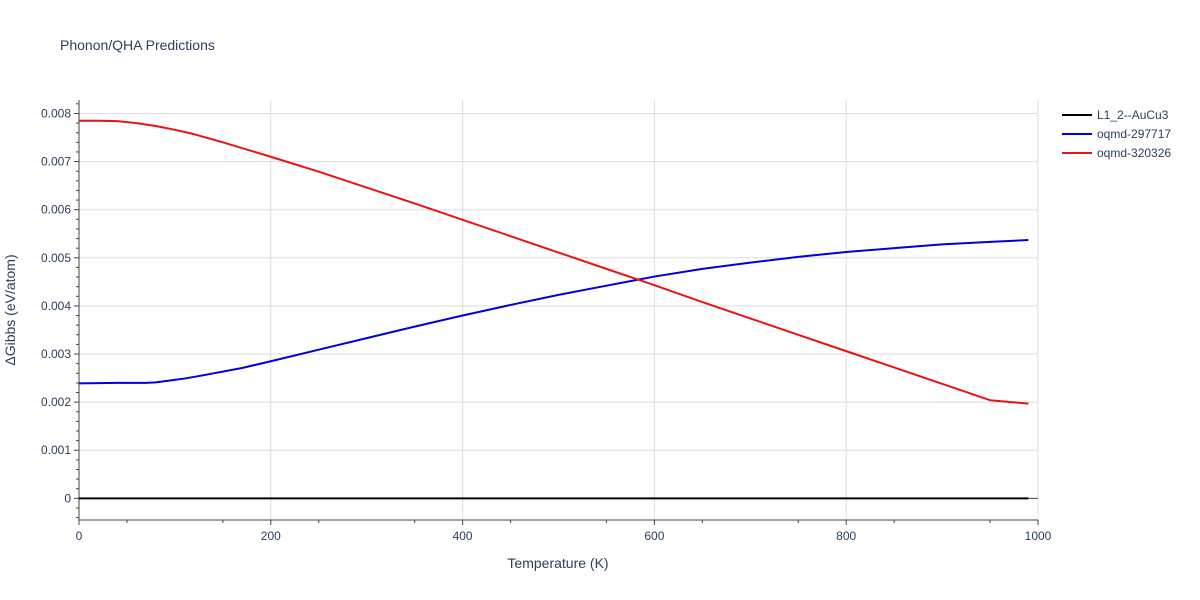  I want to click on y-tick-label: 0.004, so click(56, 306).